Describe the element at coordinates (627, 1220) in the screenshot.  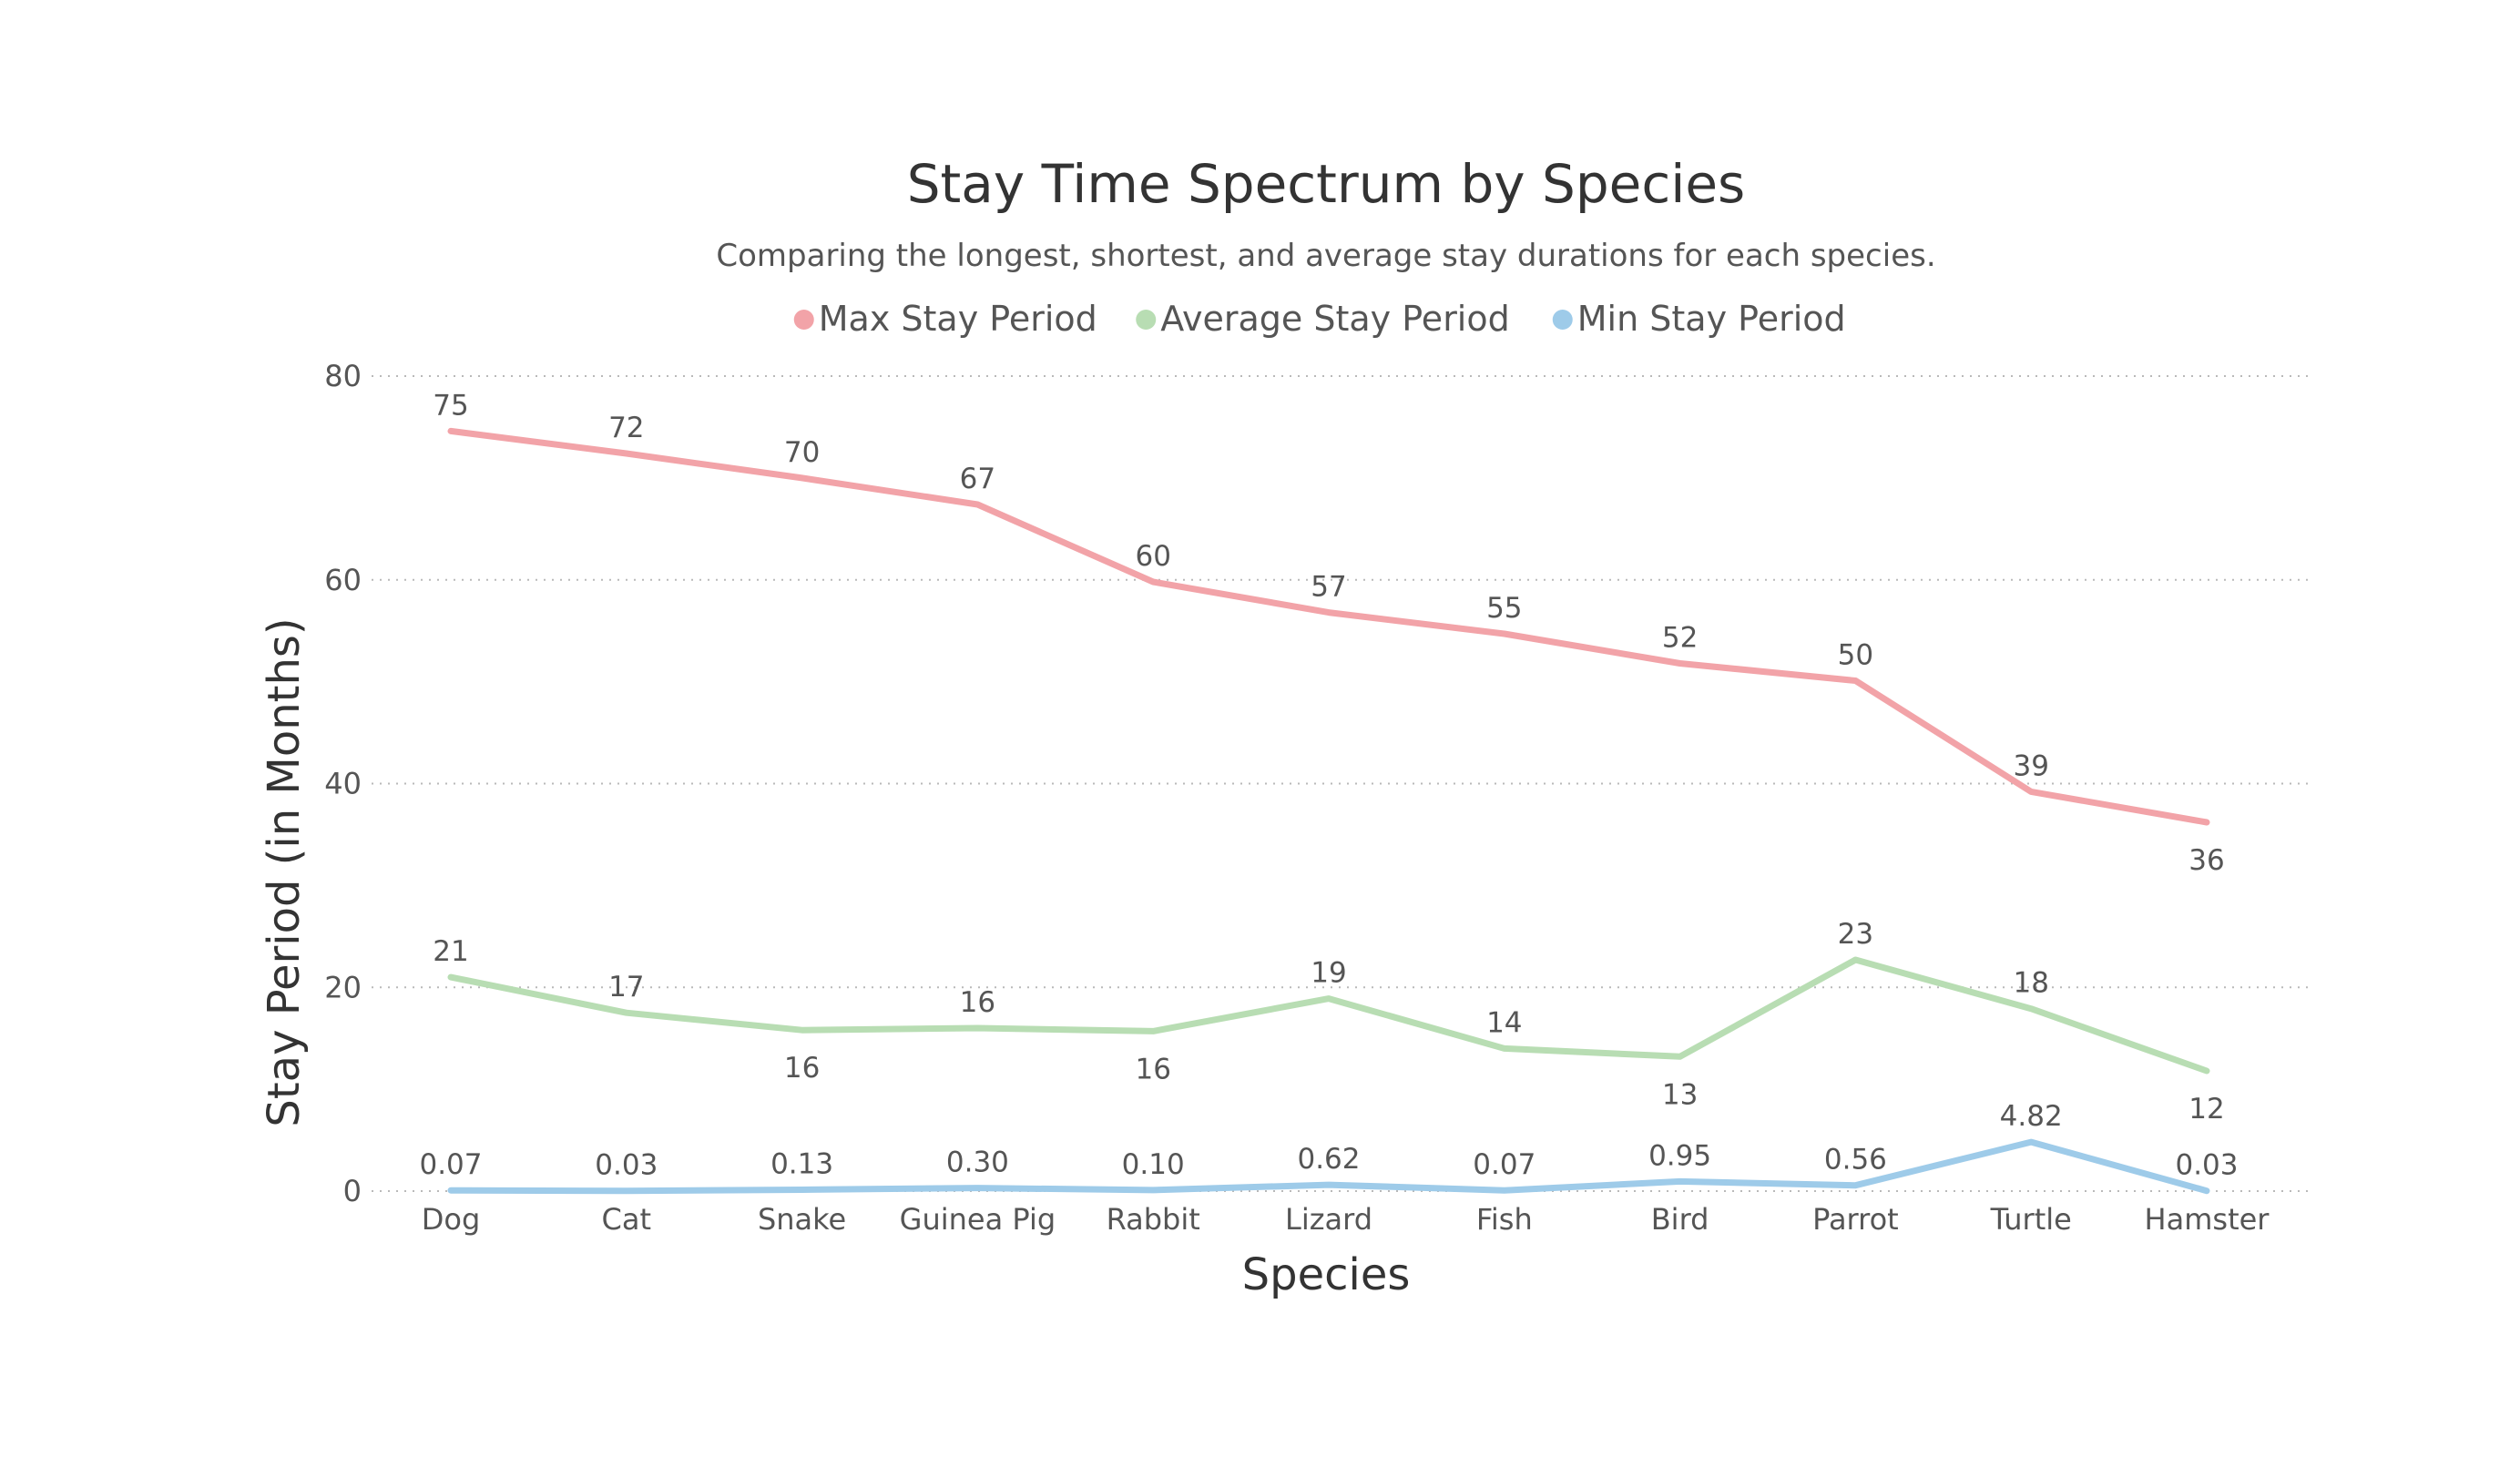
I see `x-tick-label: Cat` at that location.